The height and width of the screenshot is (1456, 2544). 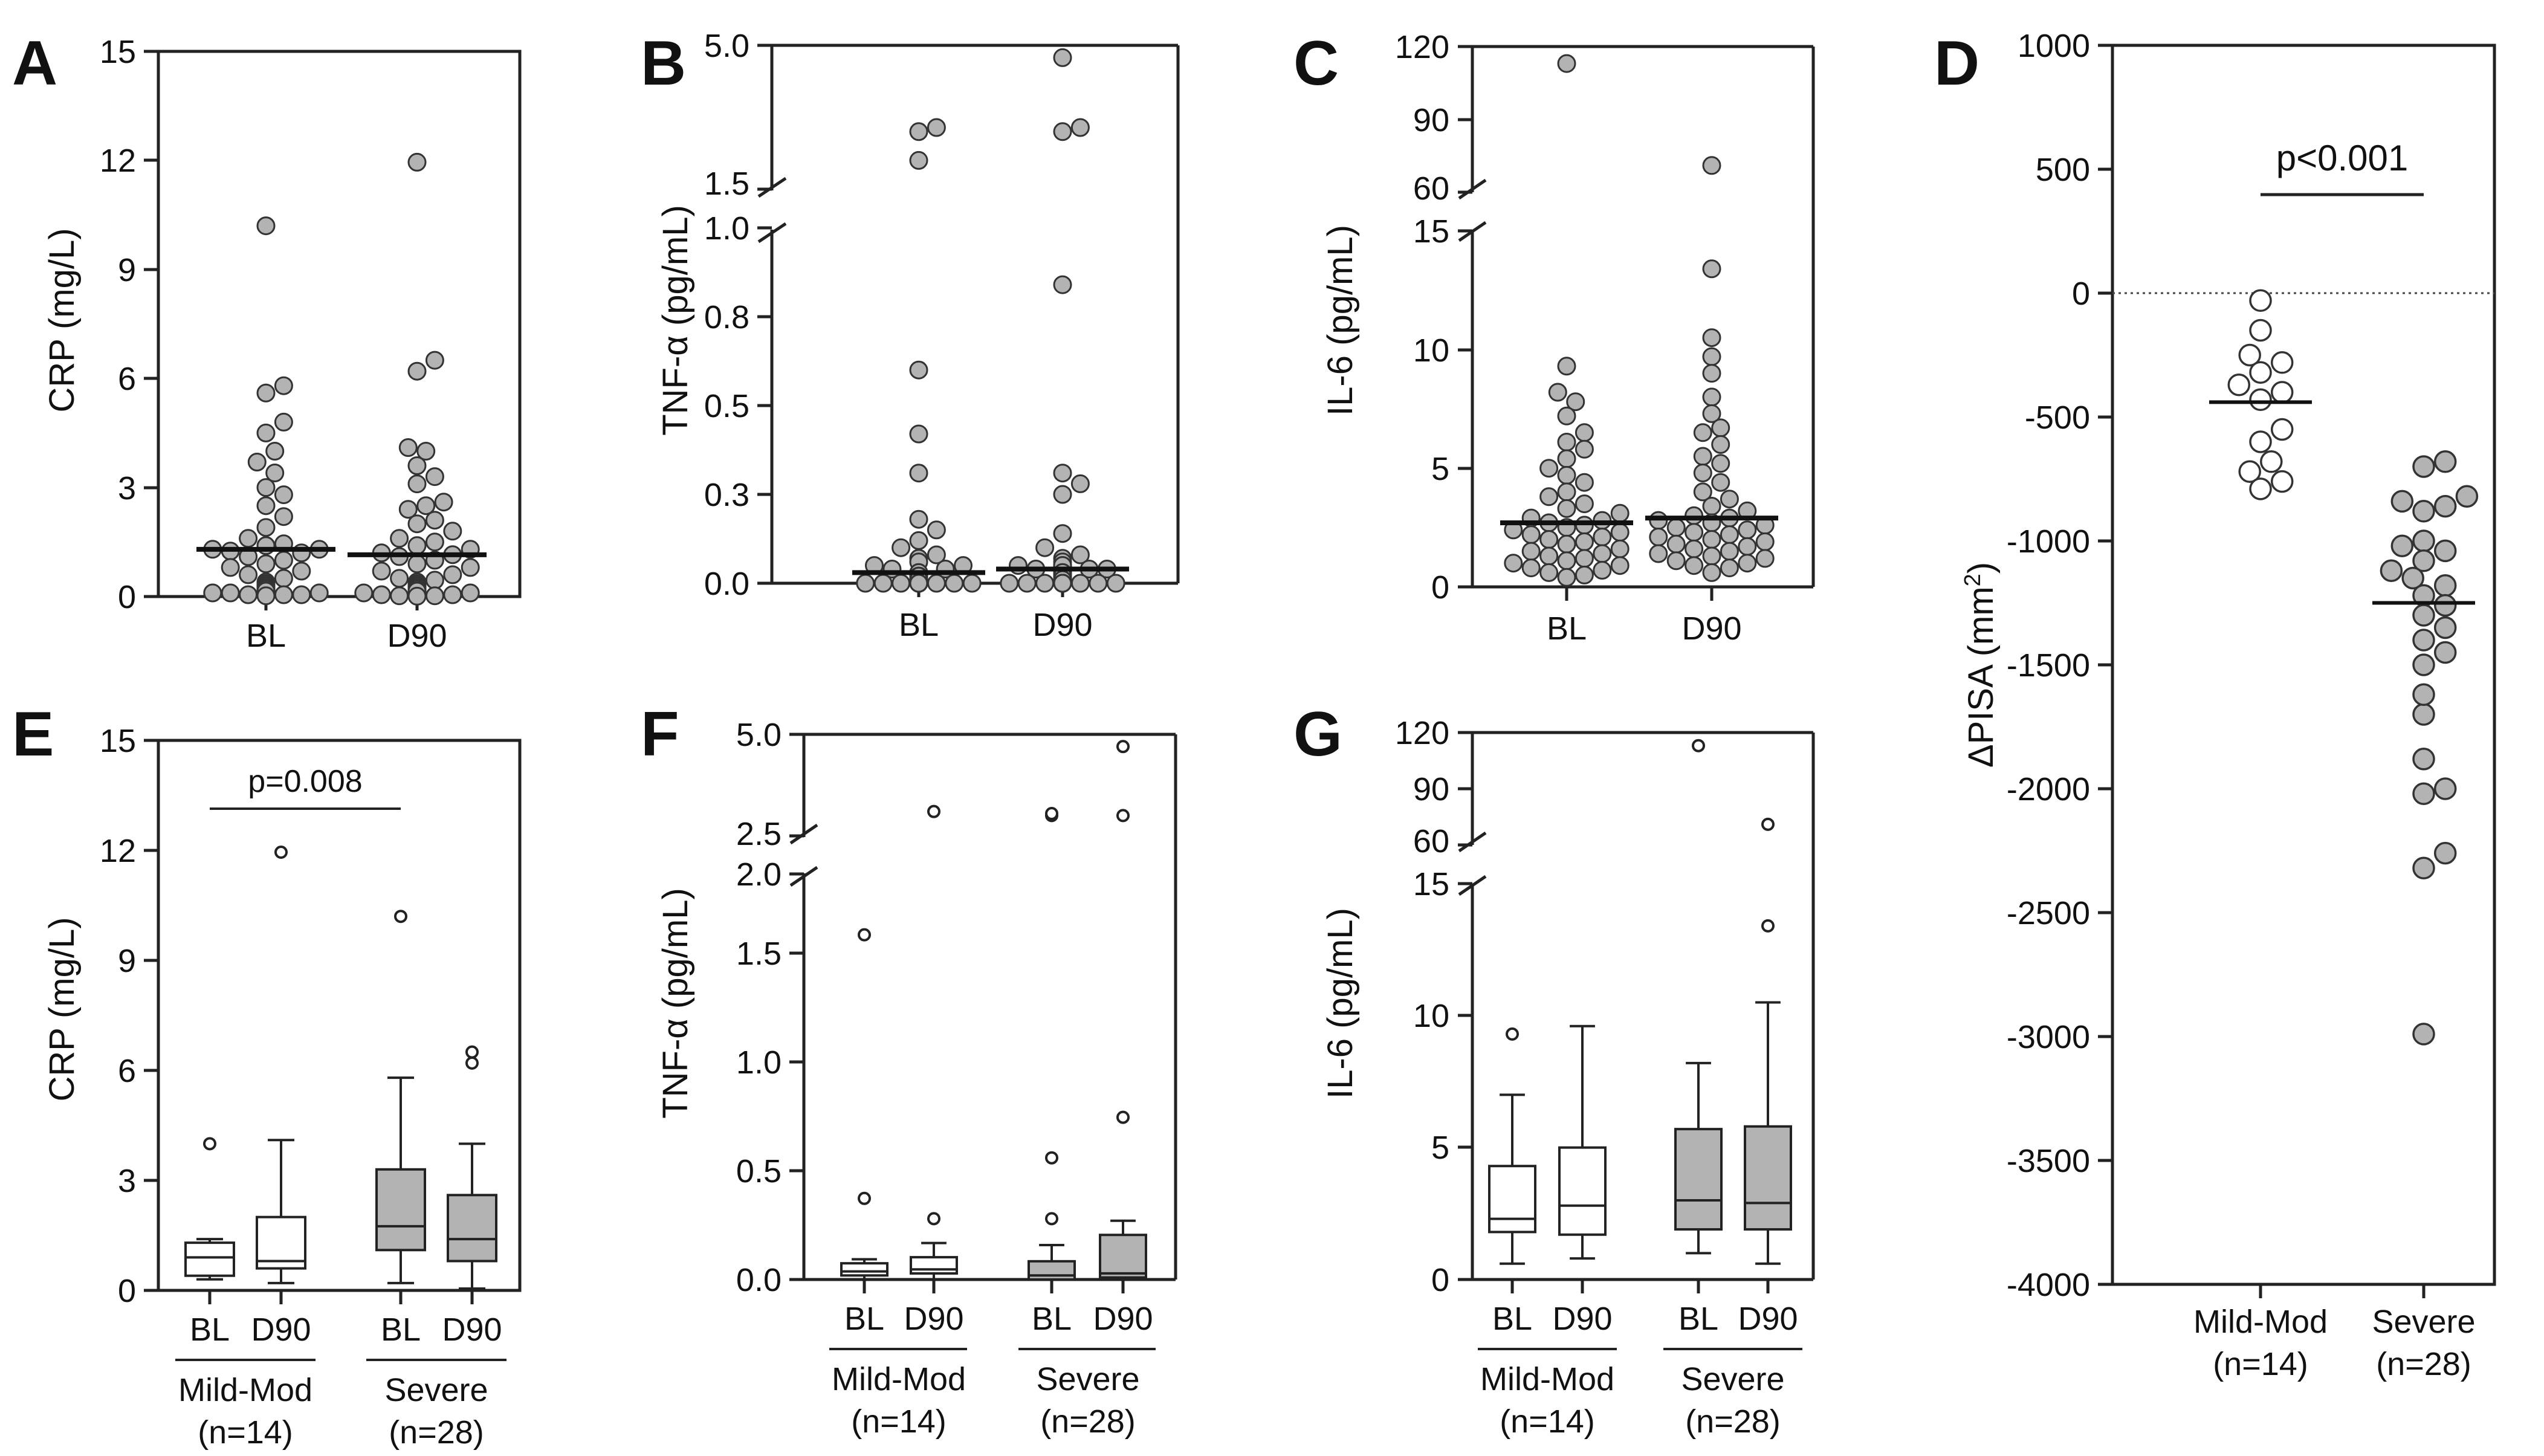 I want to click on panel-c-ytick-10: 10, so click(x=1431, y=351).